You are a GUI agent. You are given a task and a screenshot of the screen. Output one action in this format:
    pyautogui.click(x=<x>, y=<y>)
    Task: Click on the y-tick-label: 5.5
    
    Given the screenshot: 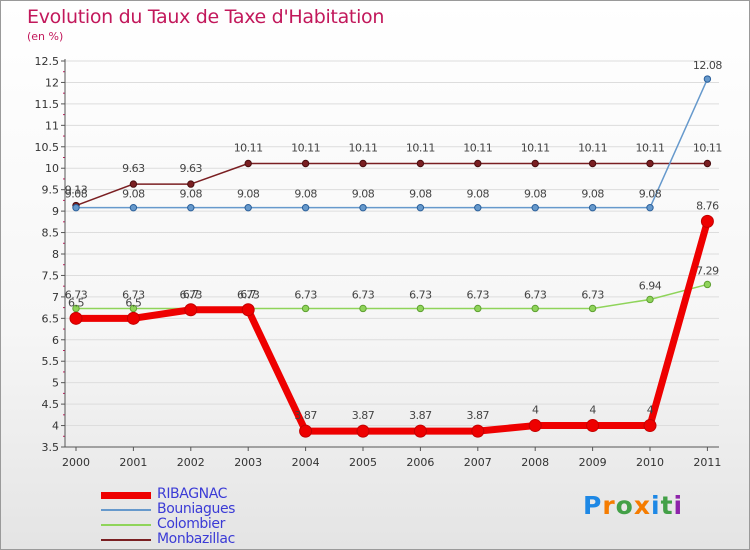 What is the action you would take?
    pyautogui.click(x=51, y=361)
    